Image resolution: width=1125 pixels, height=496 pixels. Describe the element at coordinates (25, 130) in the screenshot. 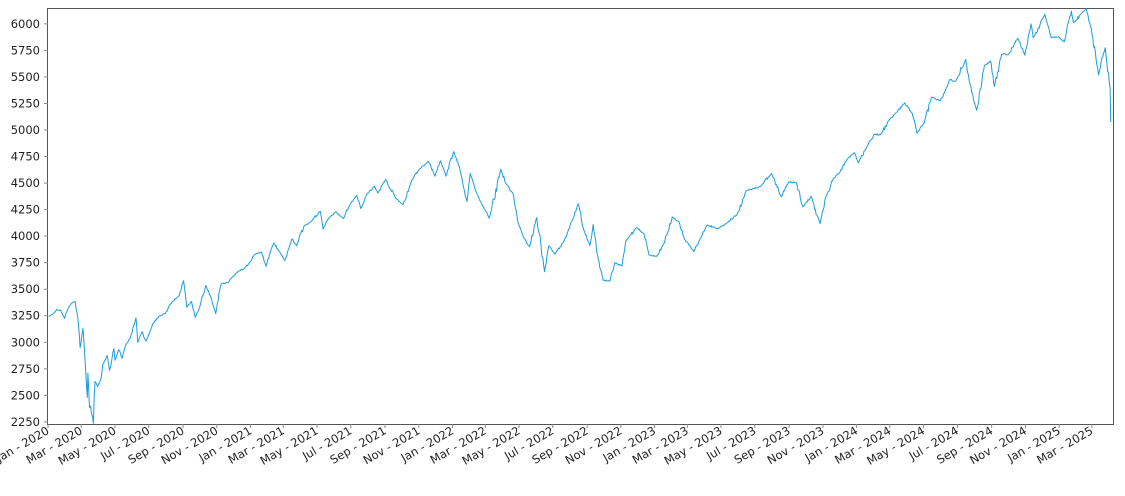

I see `y-tick-label: 5000` at that location.